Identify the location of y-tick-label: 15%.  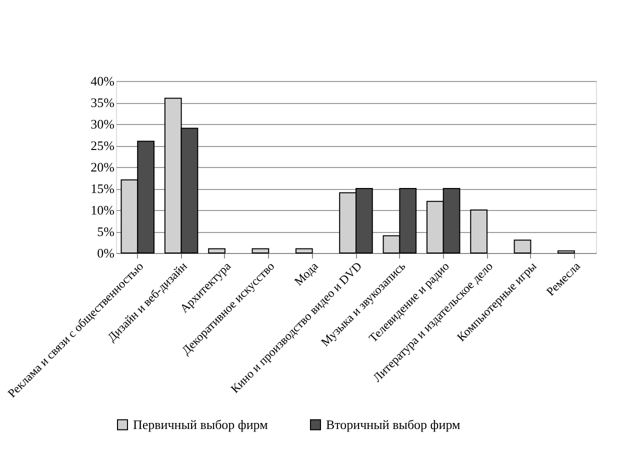
(102, 188).